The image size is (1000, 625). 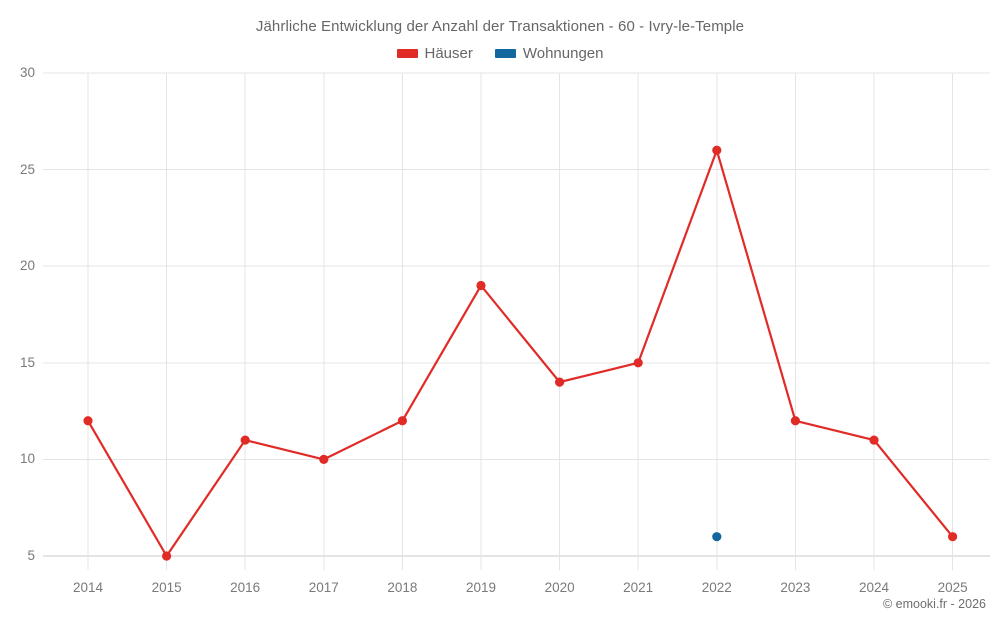 I want to click on y-axis-tick-label: 5, so click(x=31, y=555).